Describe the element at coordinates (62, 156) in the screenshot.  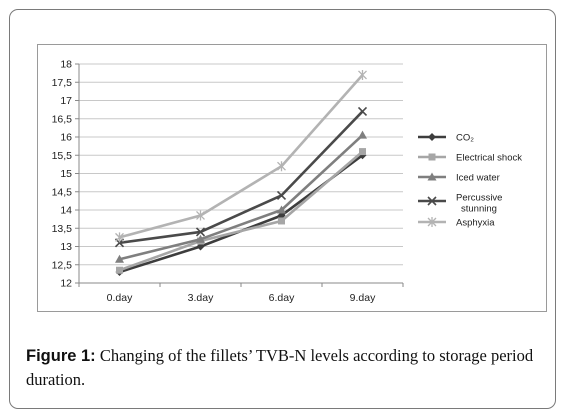
I see `y-tick-label: 15,5` at that location.